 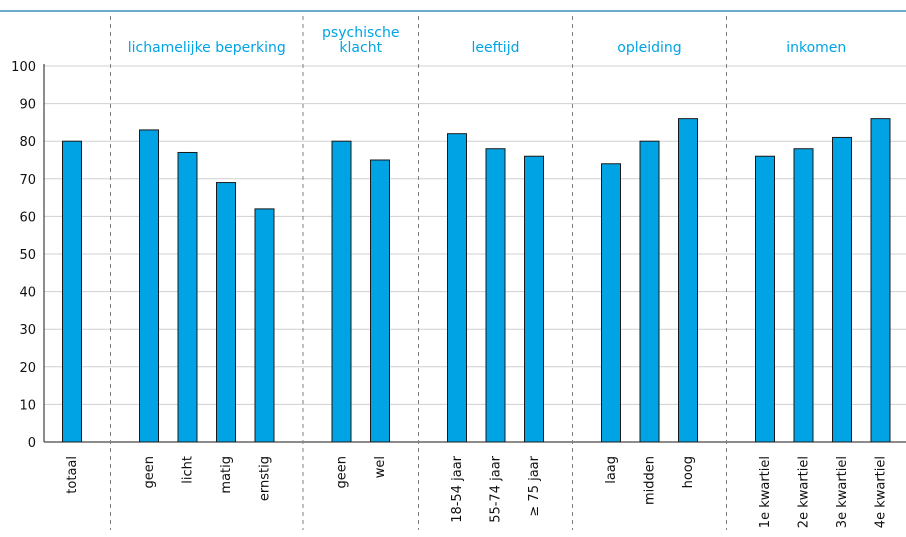 What do you see at coordinates (27, 180) in the screenshot?
I see `y-tick-label: 70` at bounding box center [27, 180].